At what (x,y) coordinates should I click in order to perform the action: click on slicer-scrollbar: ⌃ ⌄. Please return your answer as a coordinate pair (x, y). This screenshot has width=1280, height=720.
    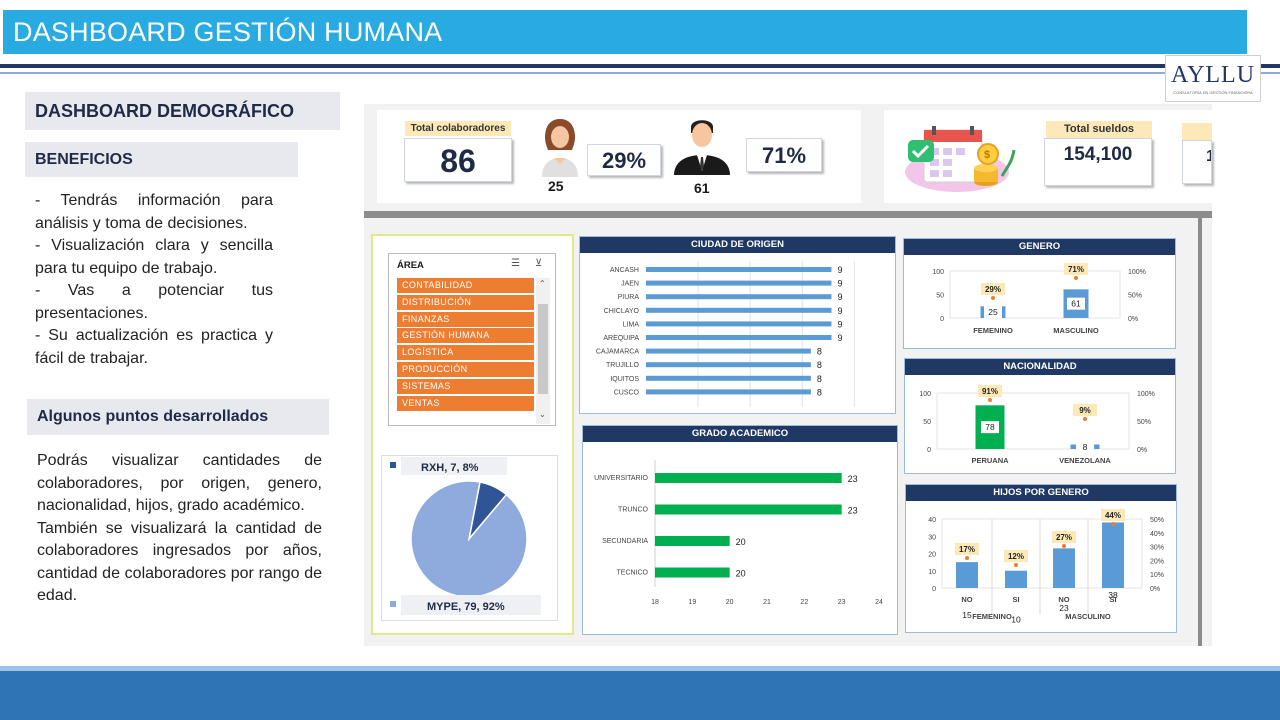
    Looking at the image, I should click on (543, 351).